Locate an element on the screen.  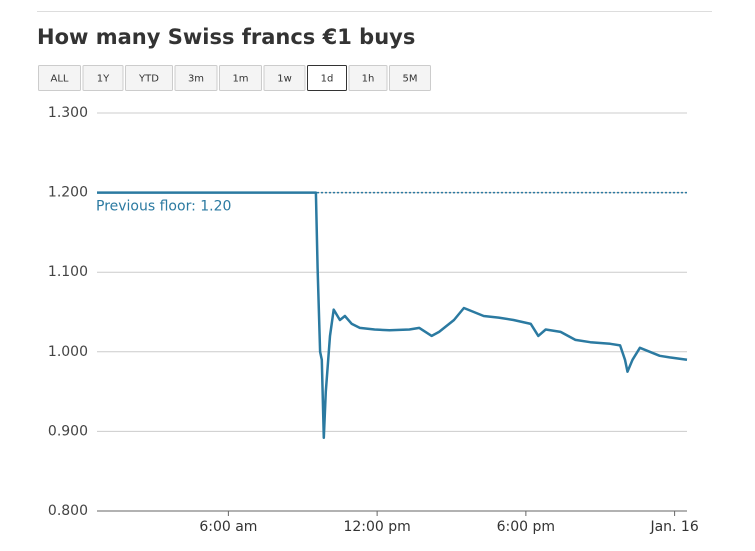
x-tick-label: 6:00 am is located at coordinates (228, 527).